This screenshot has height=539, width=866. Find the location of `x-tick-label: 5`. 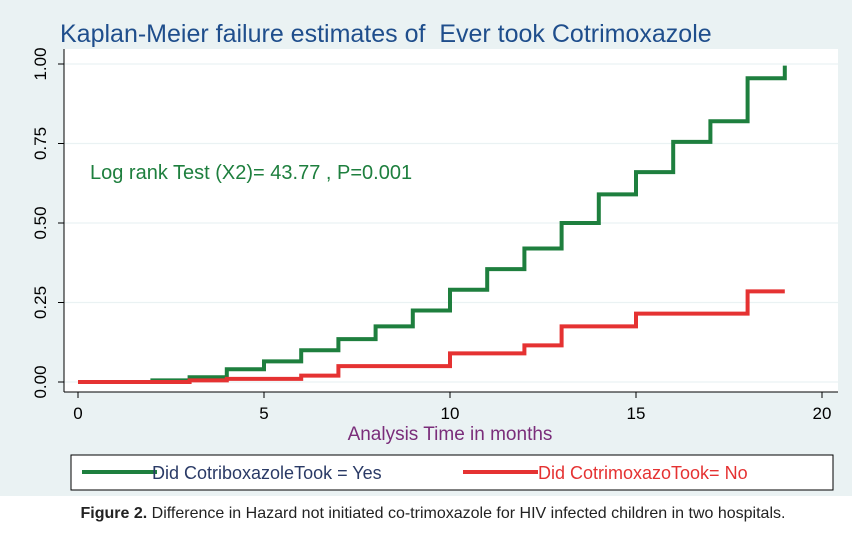

x-tick-label: 5 is located at coordinates (263, 413).